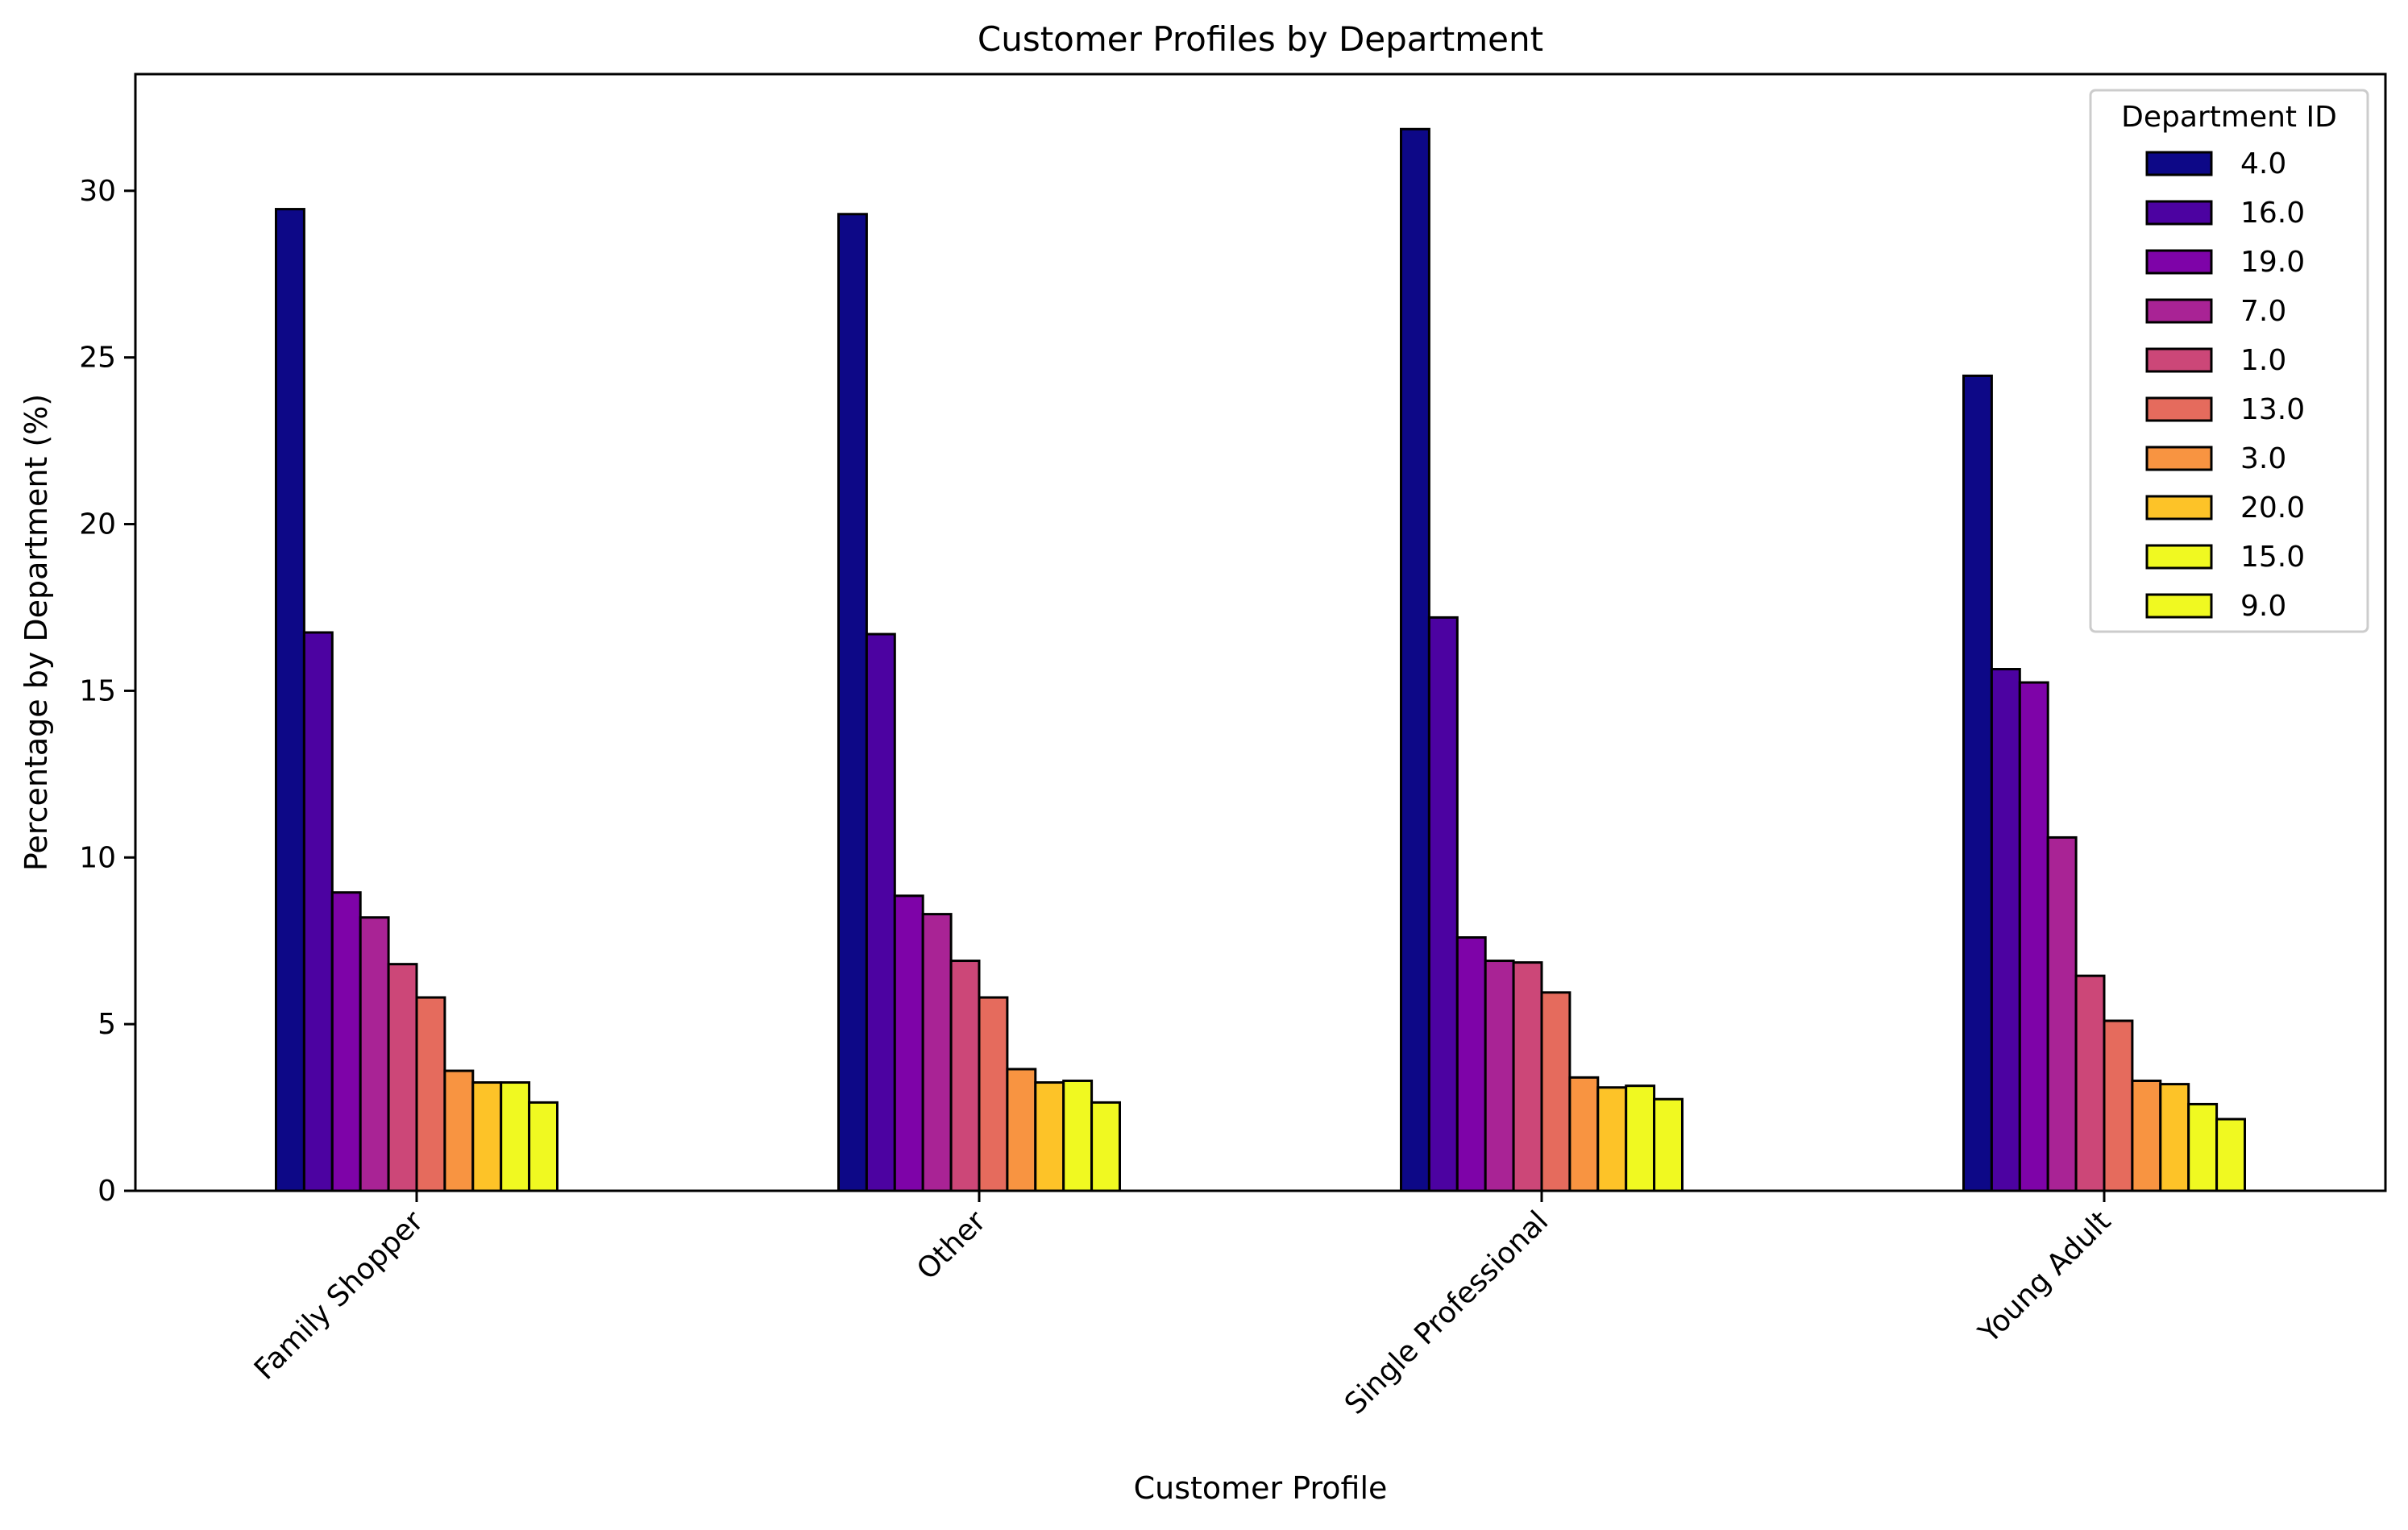  Describe the element at coordinates (2272, 409) in the screenshot. I see `legend-label-13-0: 13.0` at that location.